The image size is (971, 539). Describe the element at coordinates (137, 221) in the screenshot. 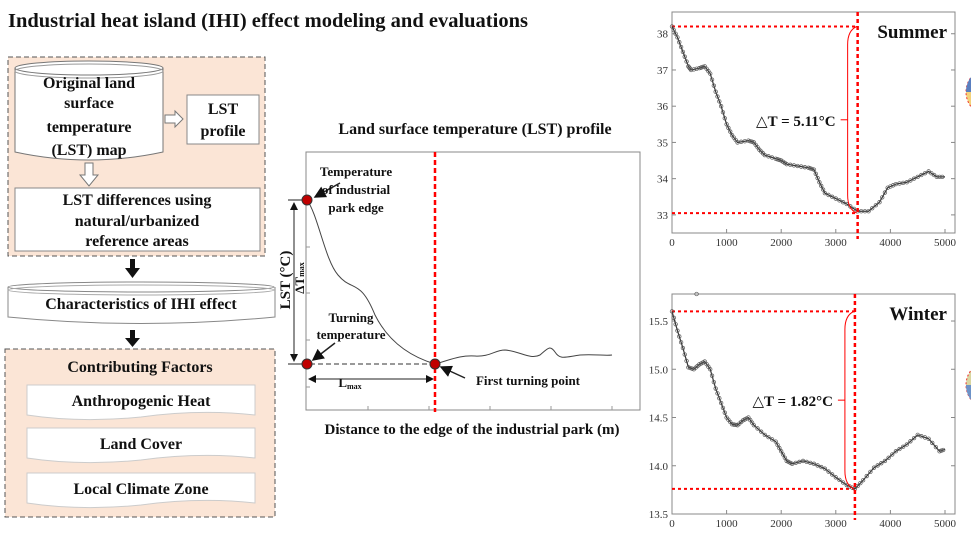

I see `differences-text-2: natural/urbanized` at that location.